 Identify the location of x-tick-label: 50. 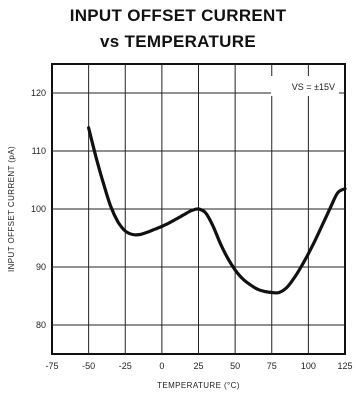
(235, 366).